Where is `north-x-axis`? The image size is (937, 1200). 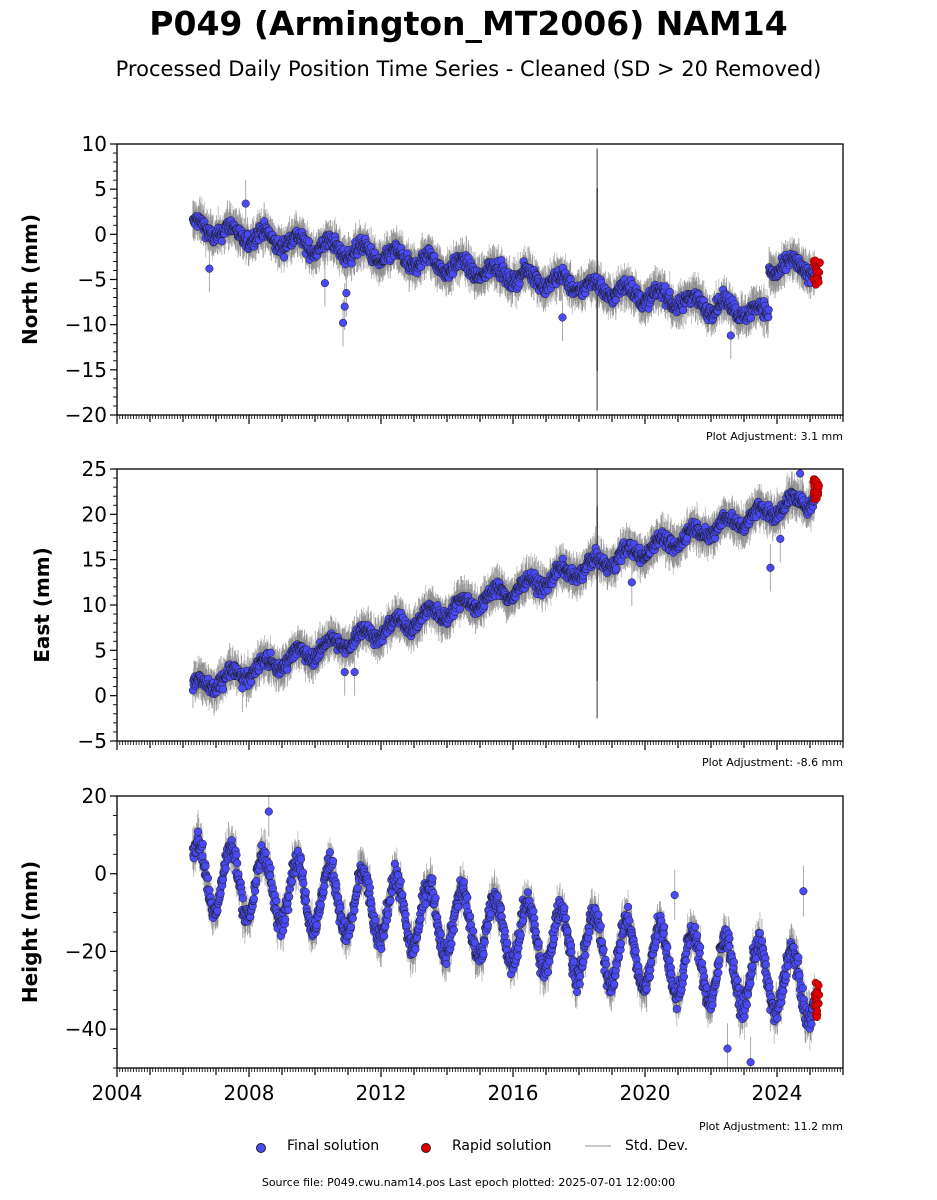 north-x-axis is located at coordinates (480, 419).